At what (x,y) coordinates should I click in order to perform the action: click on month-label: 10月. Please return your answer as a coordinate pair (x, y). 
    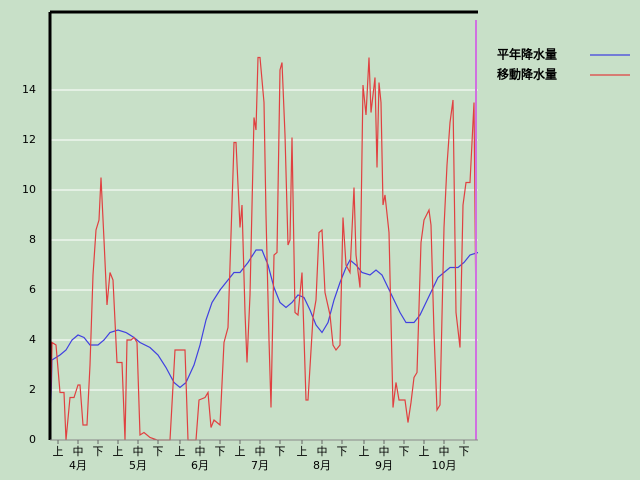
    Looking at the image, I should click on (444, 465).